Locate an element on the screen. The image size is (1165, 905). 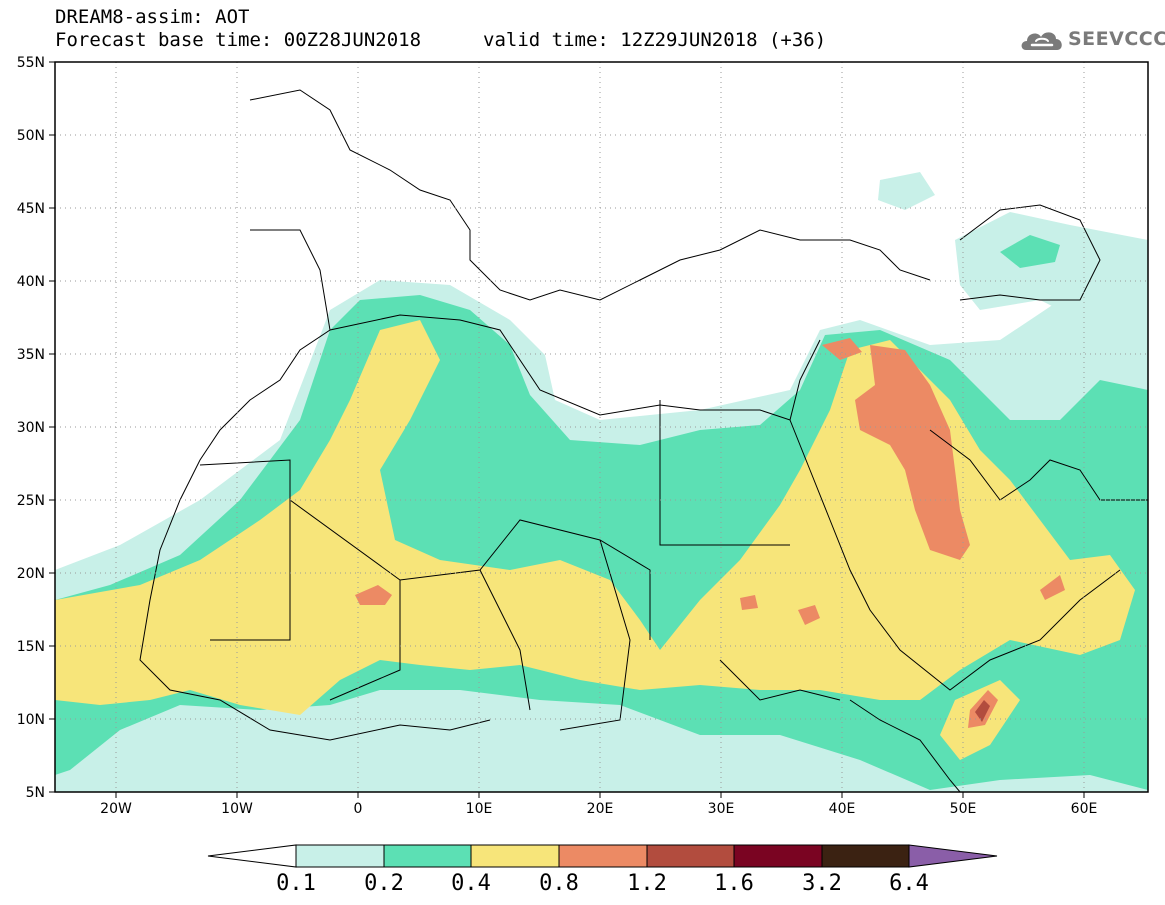
lon-label: 30E is located at coordinates (721, 809).